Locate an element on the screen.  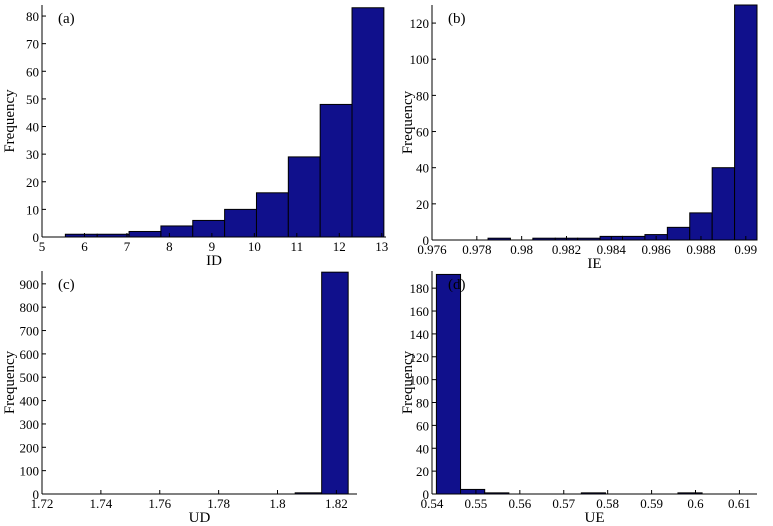
panel-label: (a) is located at coordinates (66, 19).